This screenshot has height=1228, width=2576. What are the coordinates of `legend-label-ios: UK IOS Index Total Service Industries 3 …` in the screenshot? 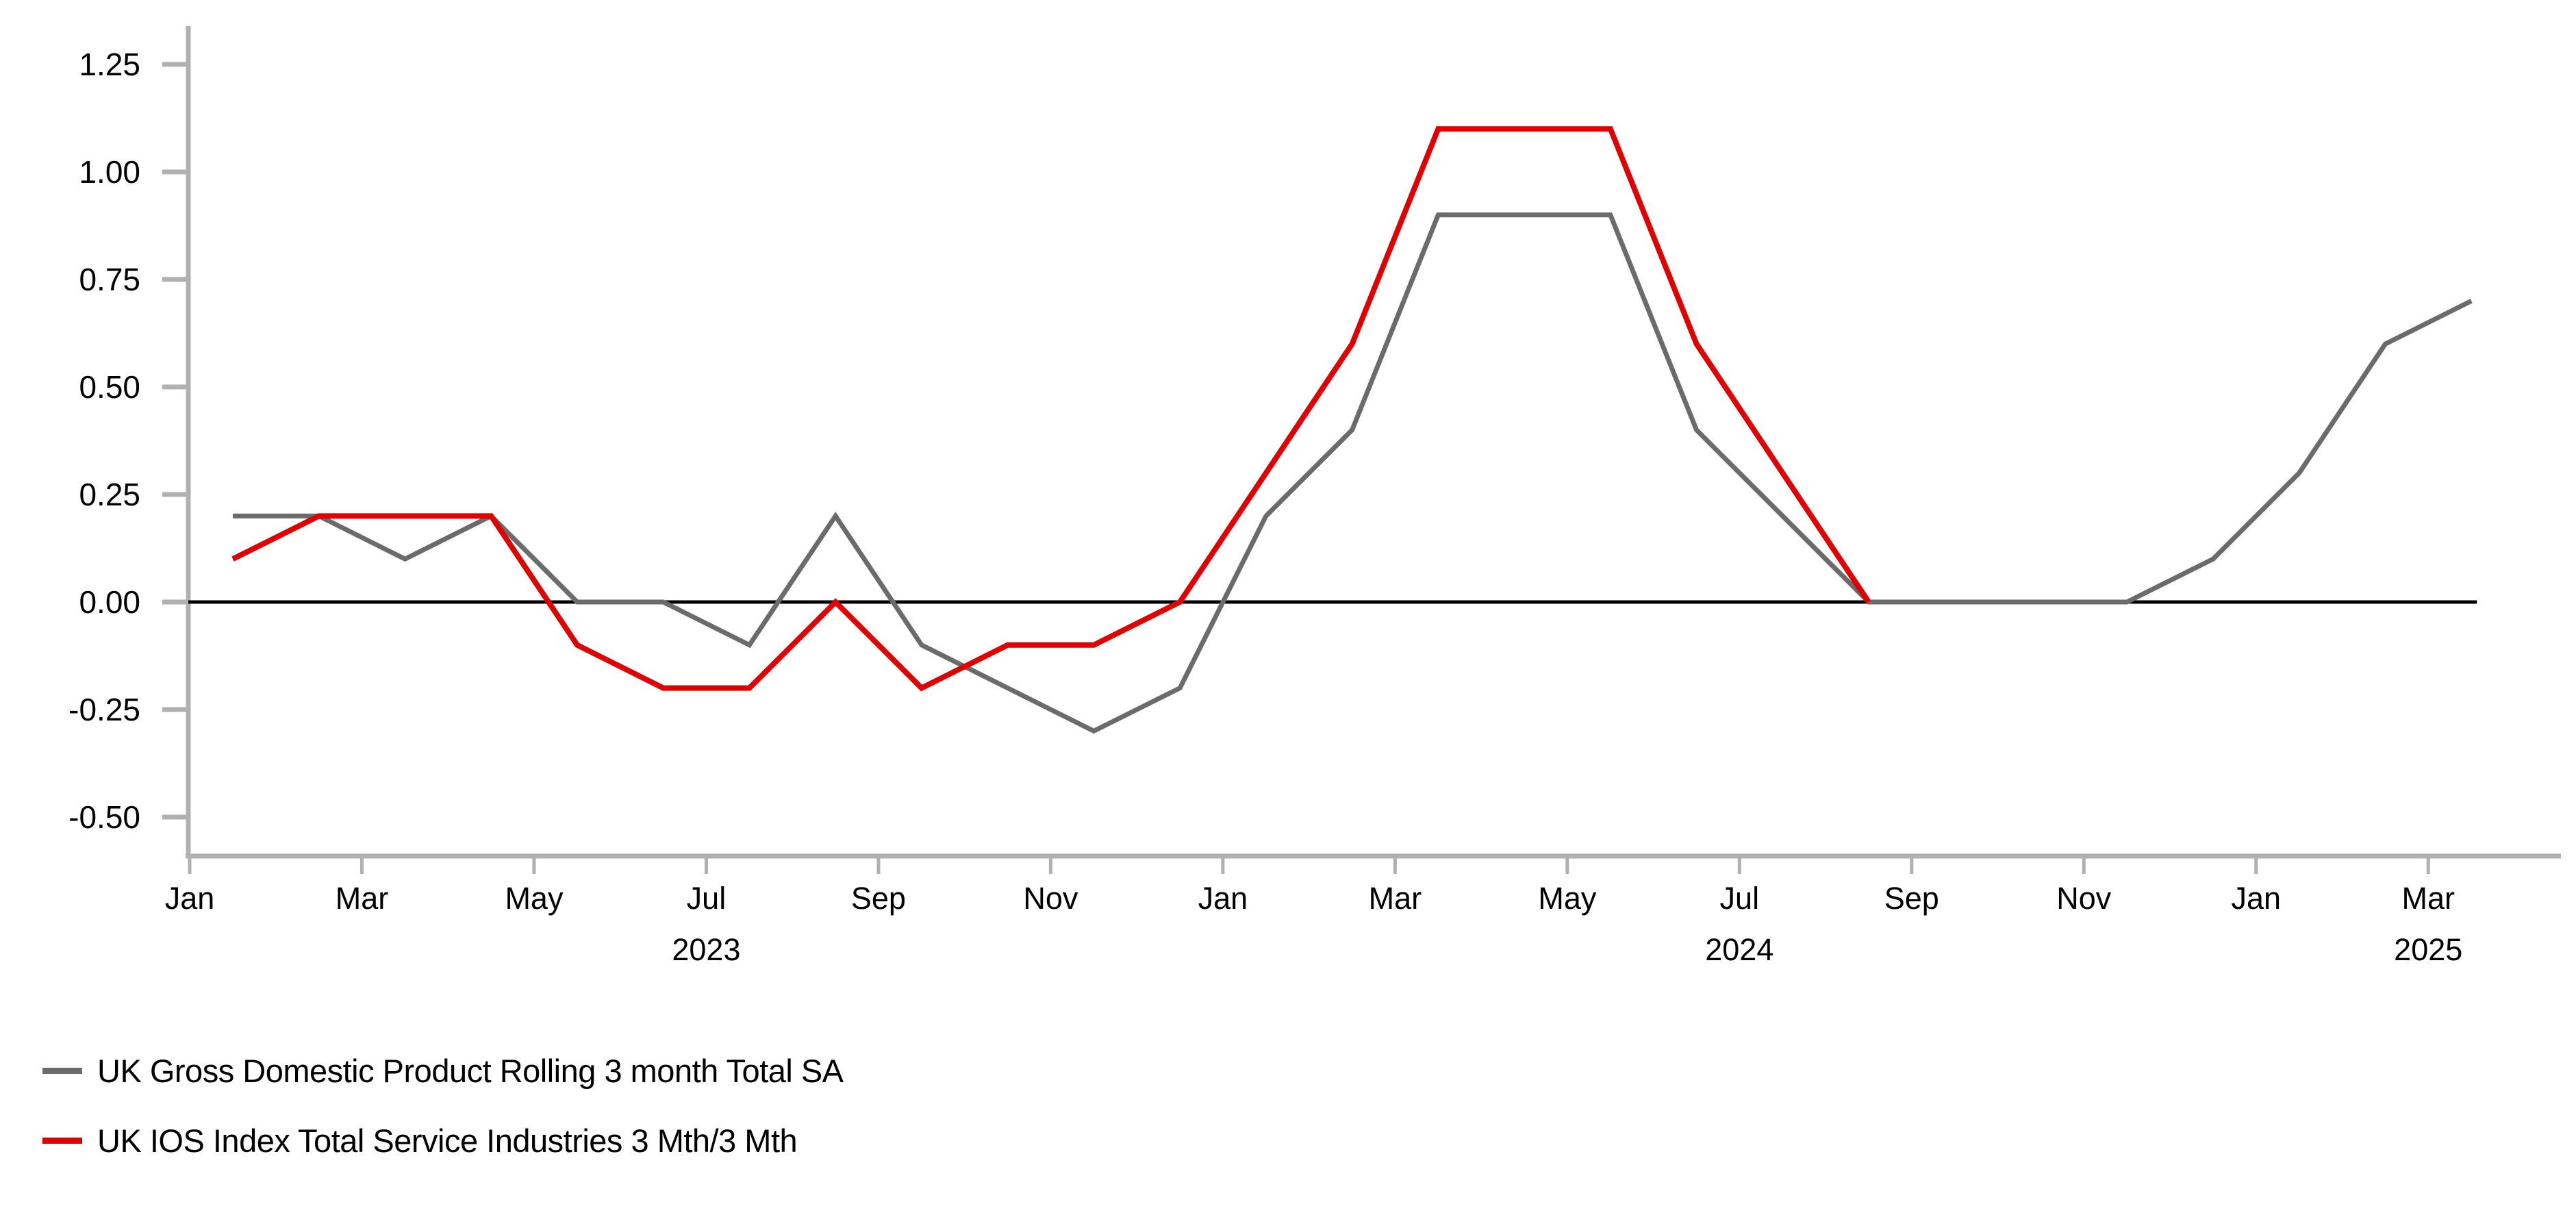 It's located at (447, 1141).